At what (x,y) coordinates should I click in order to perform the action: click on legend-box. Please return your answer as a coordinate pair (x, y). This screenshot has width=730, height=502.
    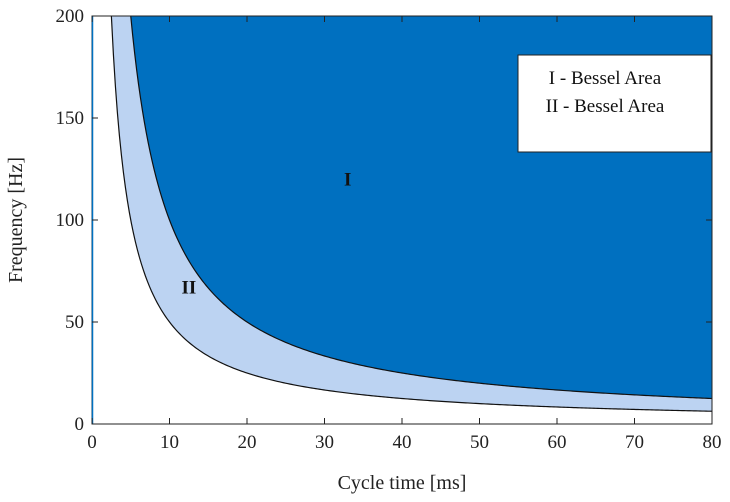
    Looking at the image, I should click on (614, 103).